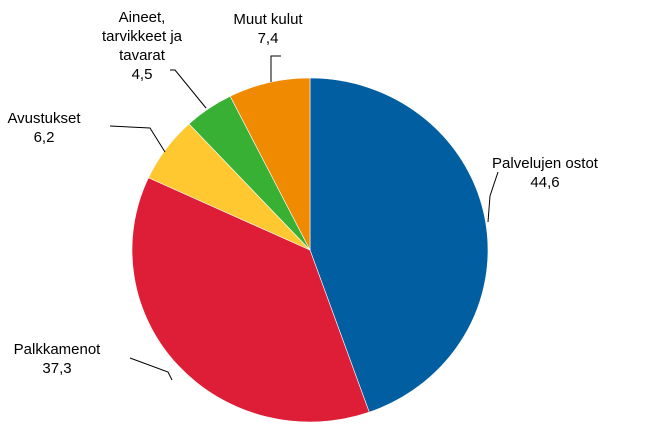 This screenshot has width=646, height=432. I want to click on leader-line-palkkamenot, so click(151, 369).